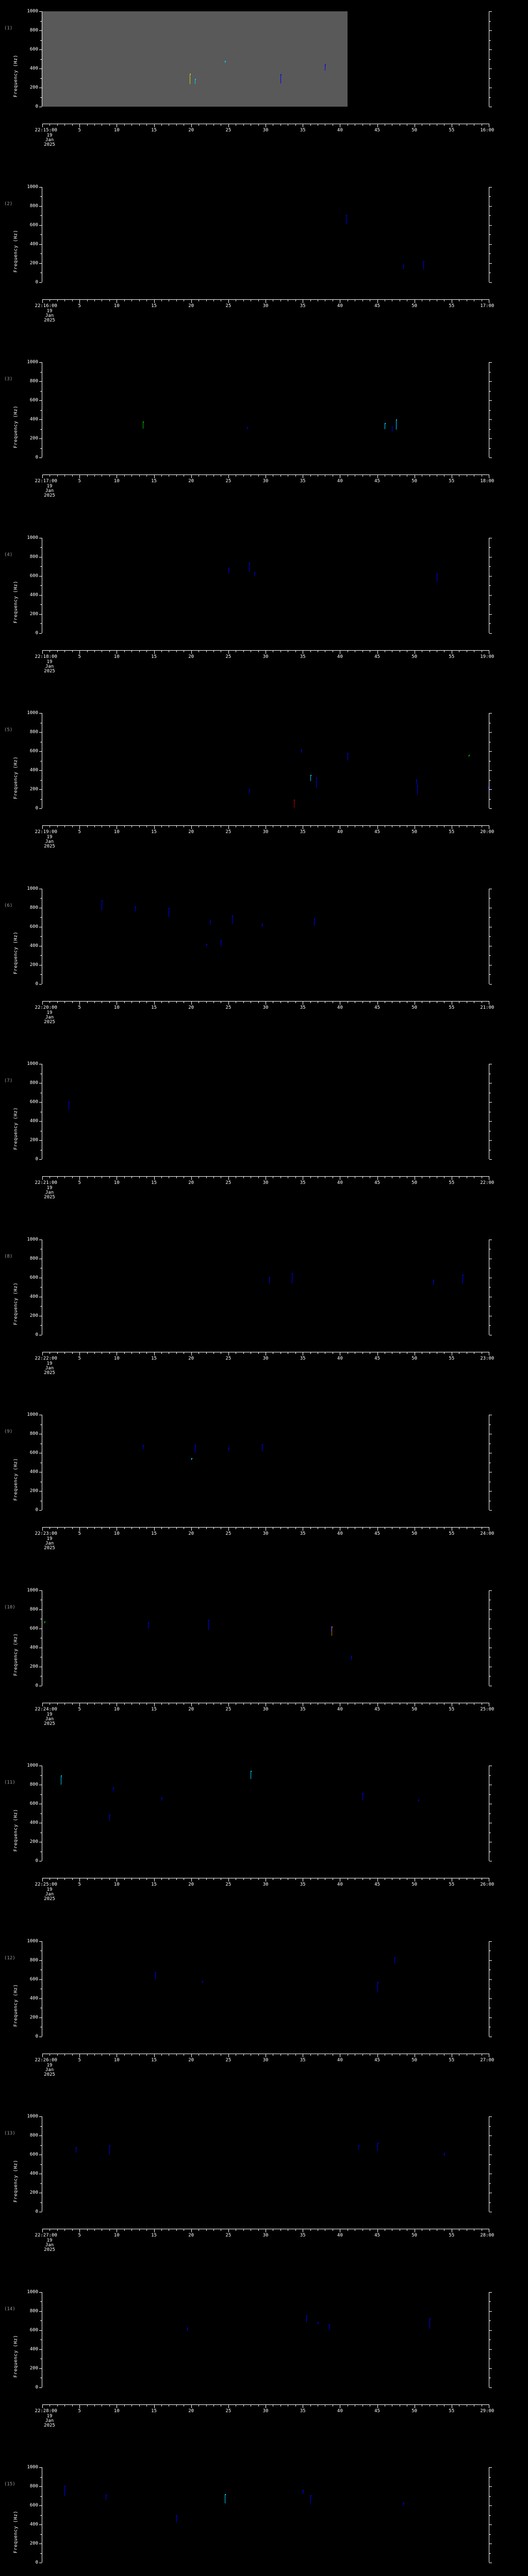 The height and width of the screenshot is (2576, 528). I want to click on x-axis-date-label: 19 Jan 2025, so click(49, 1894).